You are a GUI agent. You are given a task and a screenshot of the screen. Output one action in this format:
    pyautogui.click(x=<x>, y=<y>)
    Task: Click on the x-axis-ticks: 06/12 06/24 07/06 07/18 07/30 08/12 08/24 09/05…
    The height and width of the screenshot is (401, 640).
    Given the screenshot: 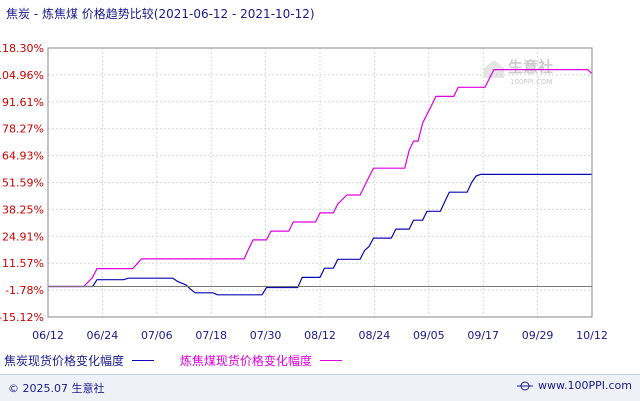 What is the action you would take?
    pyautogui.click(x=320, y=335)
    